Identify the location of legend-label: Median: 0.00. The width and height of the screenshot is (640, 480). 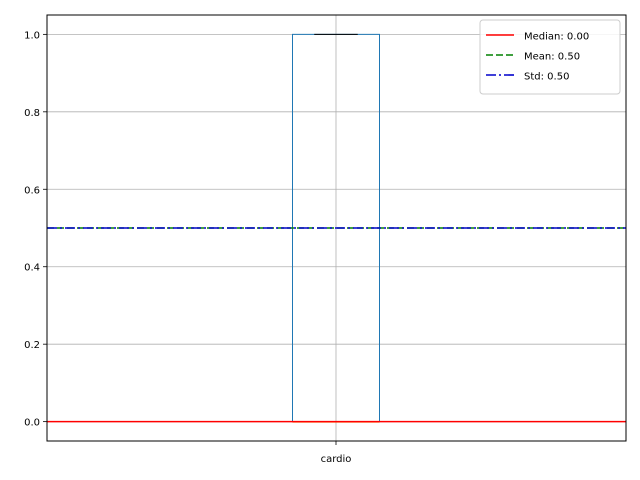
(556, 37).